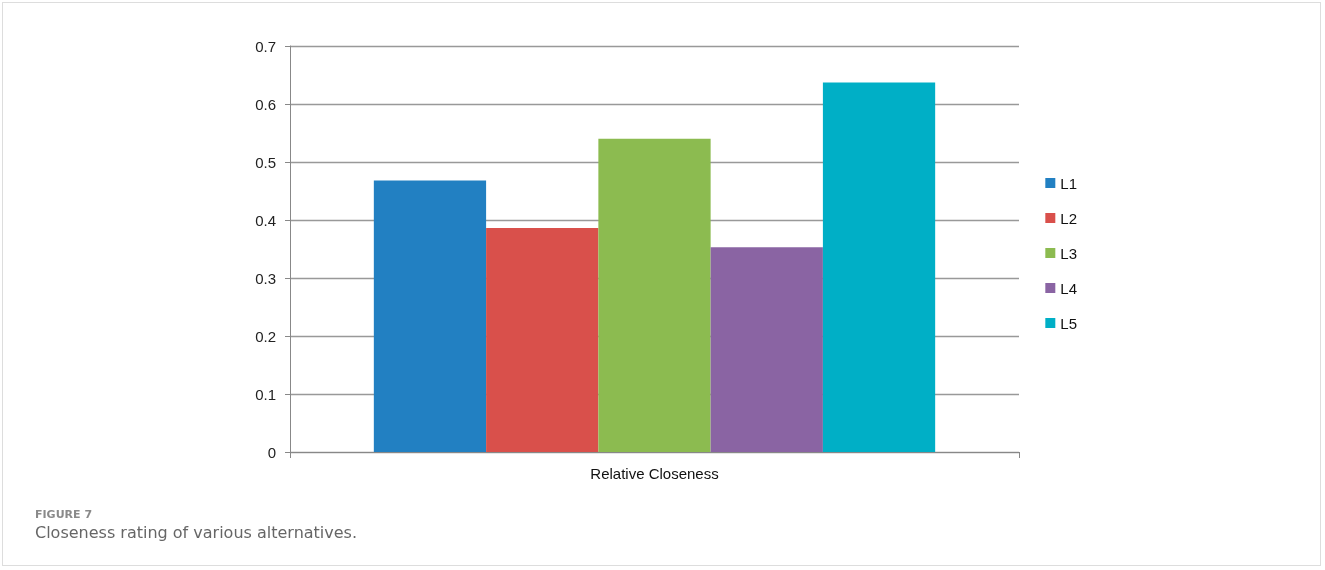 This screenshot has width=1325, height=570. Describe the element at coordinates (265, 220) in the screenshot. I see `y-tick-label: 0.4` at that location.